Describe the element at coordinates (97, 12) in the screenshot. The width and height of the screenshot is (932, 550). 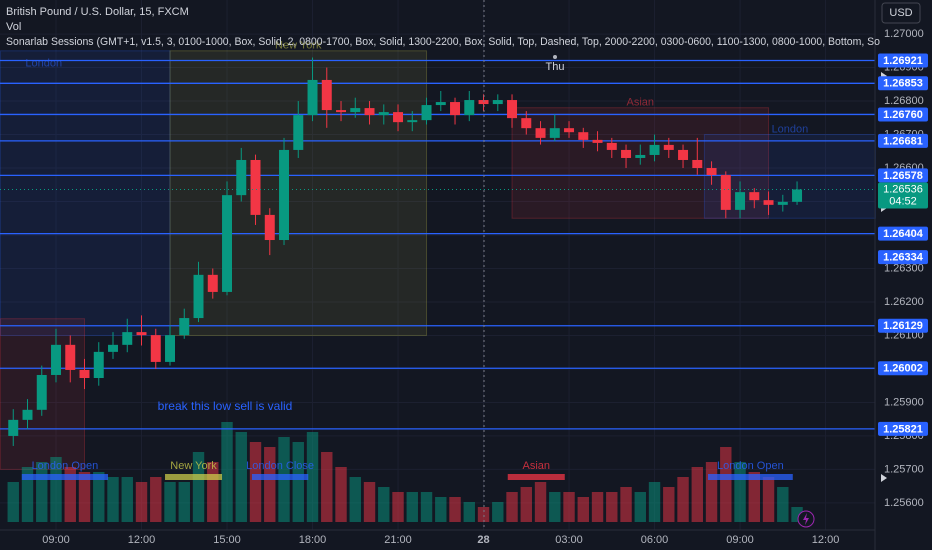
I see `chart-title: British Pound / U.S. Dollar, 15, FXCM` at that location.